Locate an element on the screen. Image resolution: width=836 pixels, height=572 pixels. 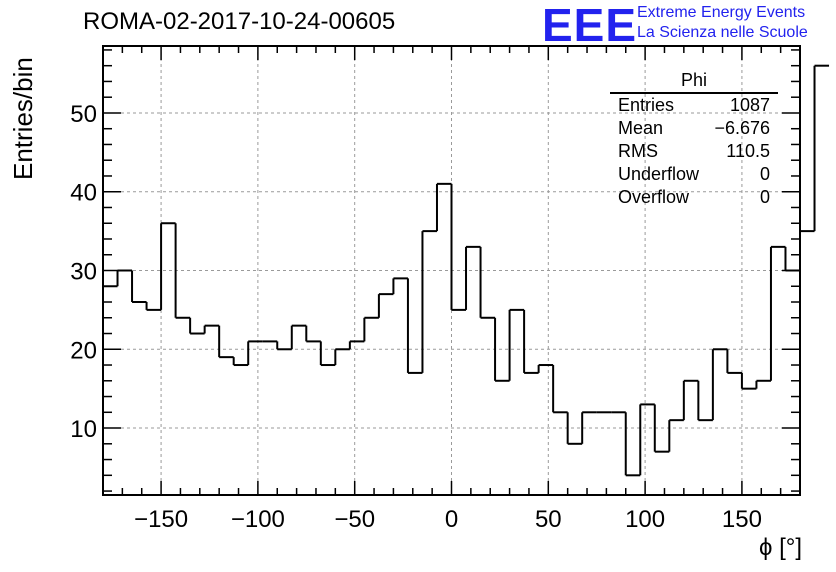
stats-row-mean: Mean −6.676 is located at coordinates (694, 128).